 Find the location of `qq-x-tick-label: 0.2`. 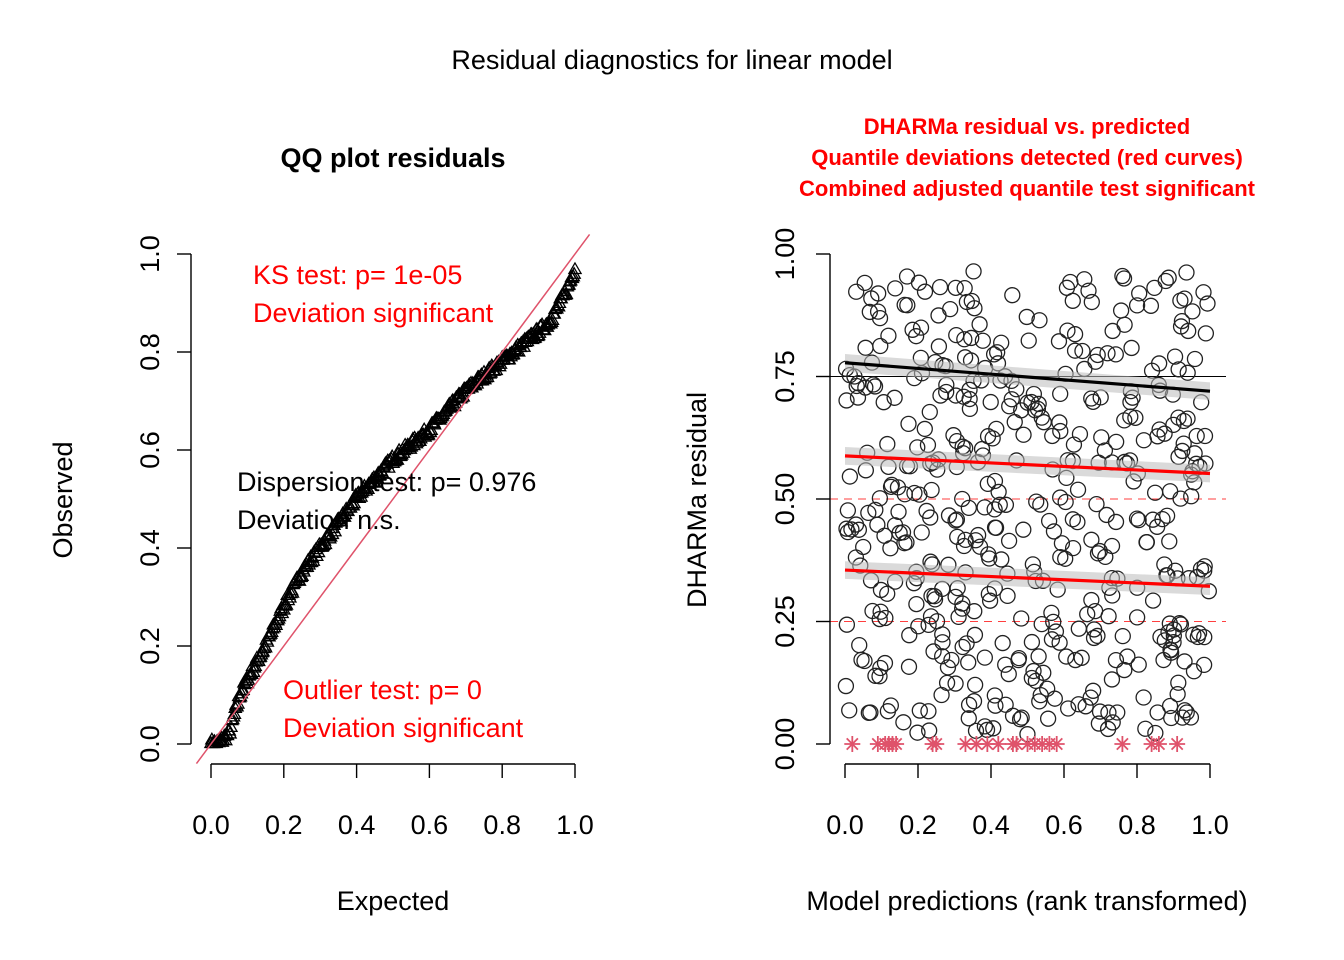

qq-x-tick-label: 0.2 is located at coordinates (284, 825).